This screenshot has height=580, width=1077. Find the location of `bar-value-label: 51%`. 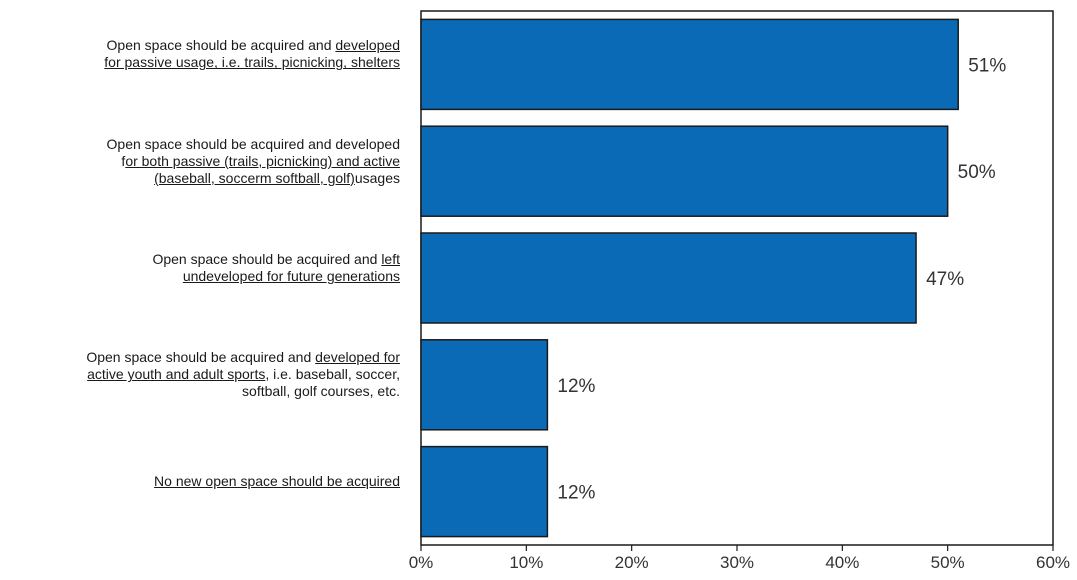

bar-value-label: 51% is located at coordinates (987, 65).